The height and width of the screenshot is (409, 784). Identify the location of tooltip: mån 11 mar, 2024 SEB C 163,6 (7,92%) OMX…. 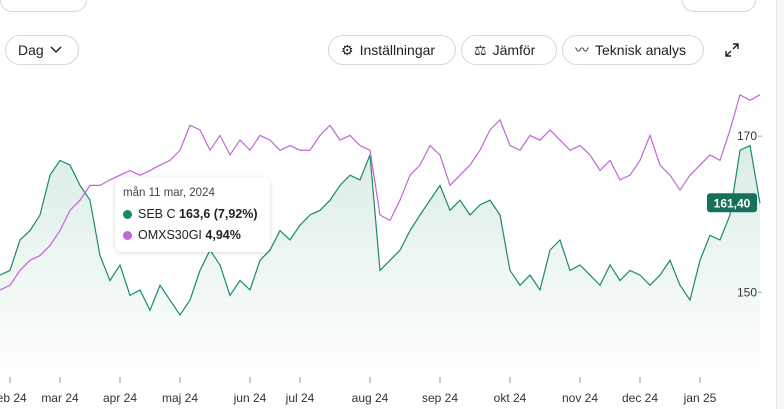
(192, 214).